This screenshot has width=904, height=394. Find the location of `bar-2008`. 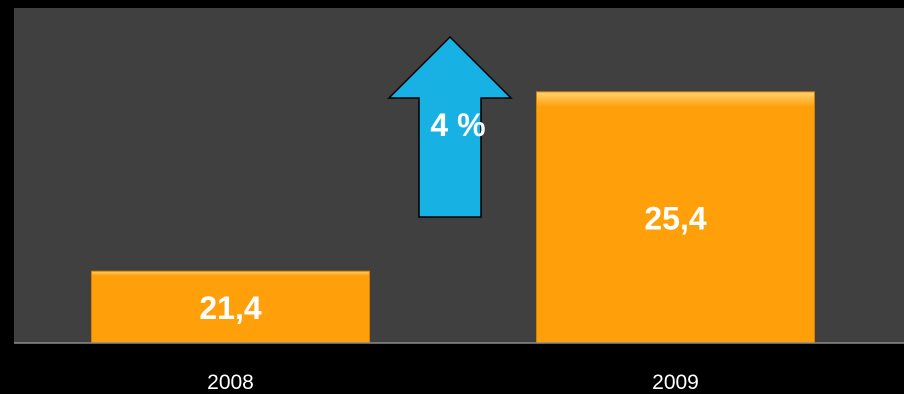

bar-2008 is located at coordinates (230, 307).